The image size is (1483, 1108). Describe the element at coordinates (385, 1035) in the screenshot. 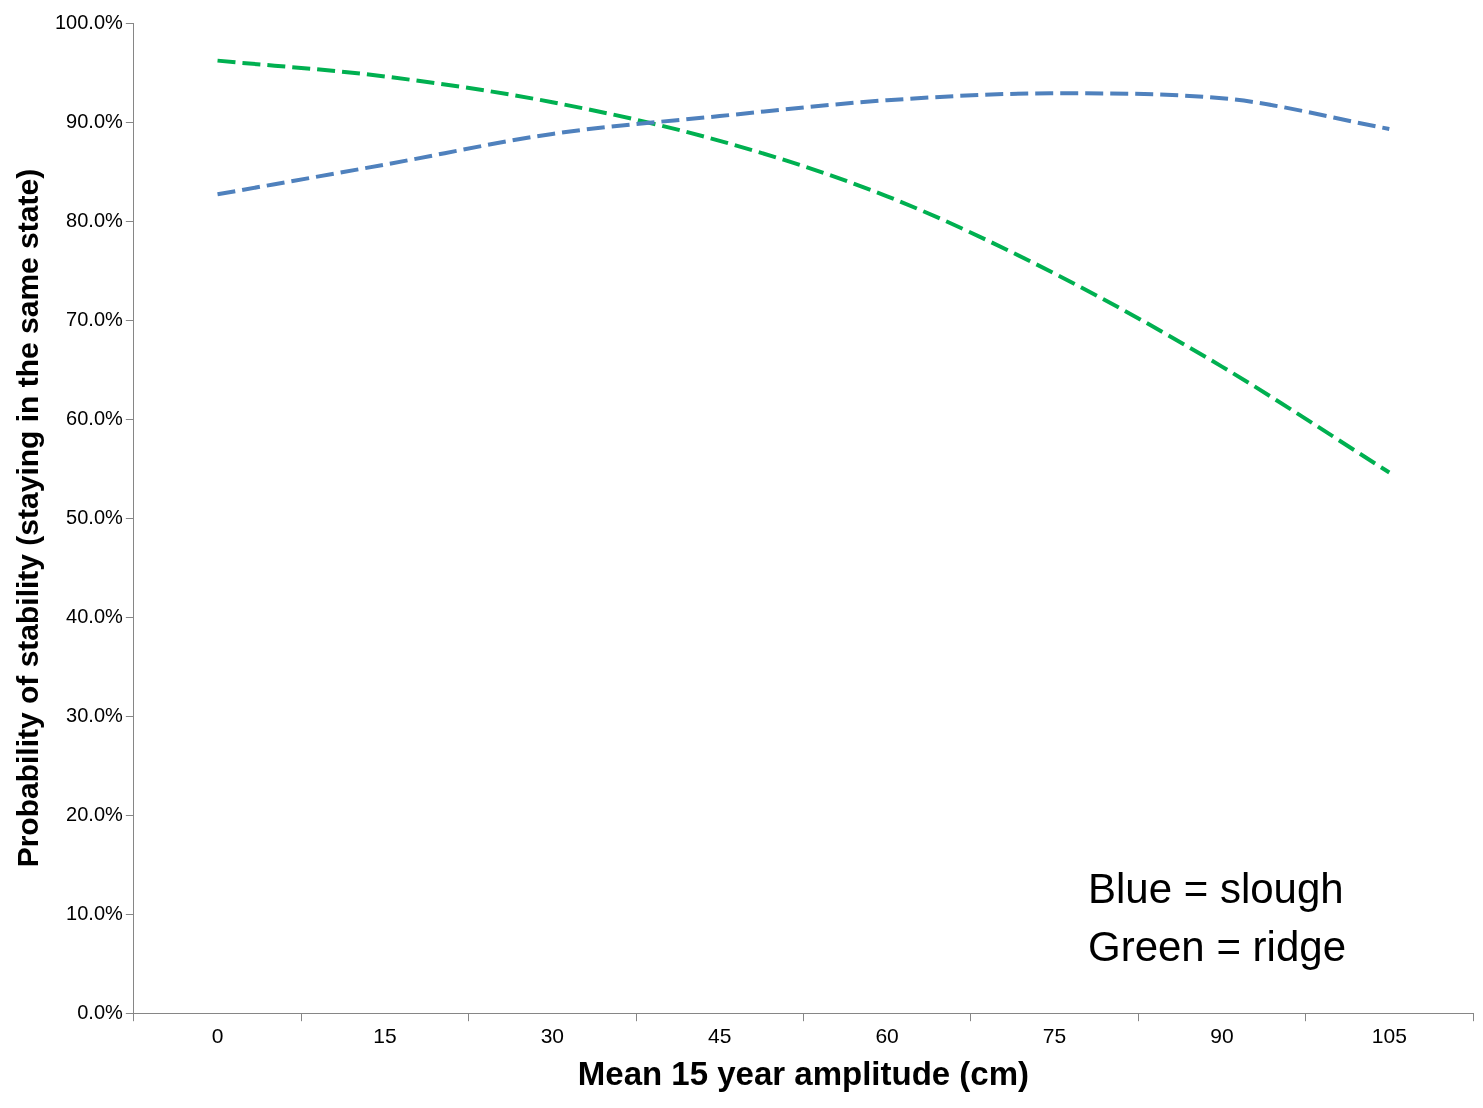

I see `x-tick-label: 15` at that location.